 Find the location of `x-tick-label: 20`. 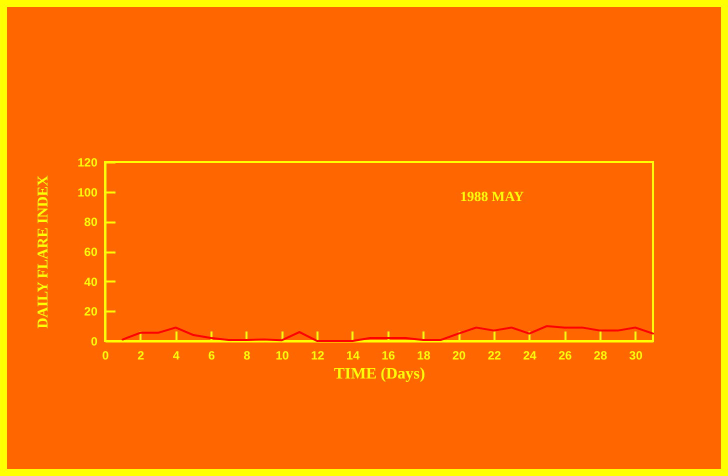

x-tick-label: 20 is located at coordinates (459, 355).